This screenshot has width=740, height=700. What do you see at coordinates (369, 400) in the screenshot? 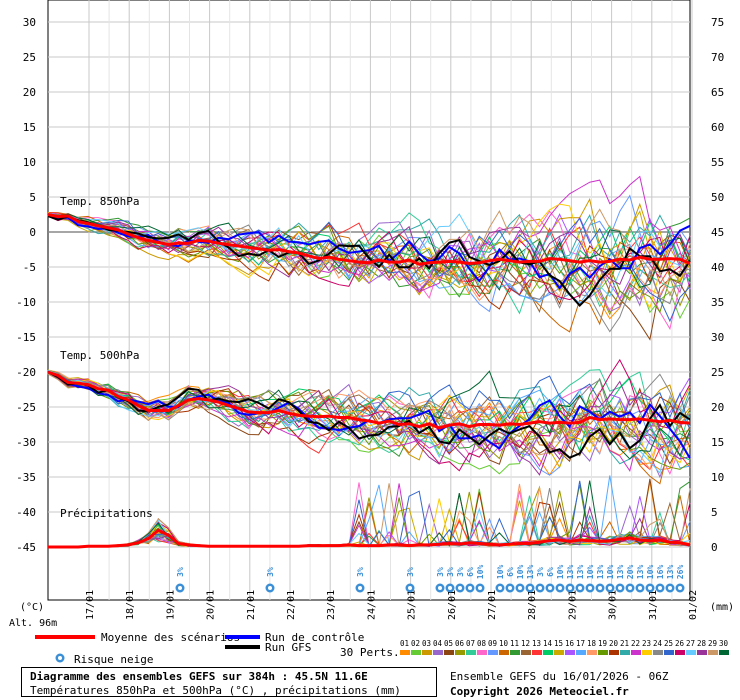
I see `mean-t500-line` at bounding box center [369, 400].